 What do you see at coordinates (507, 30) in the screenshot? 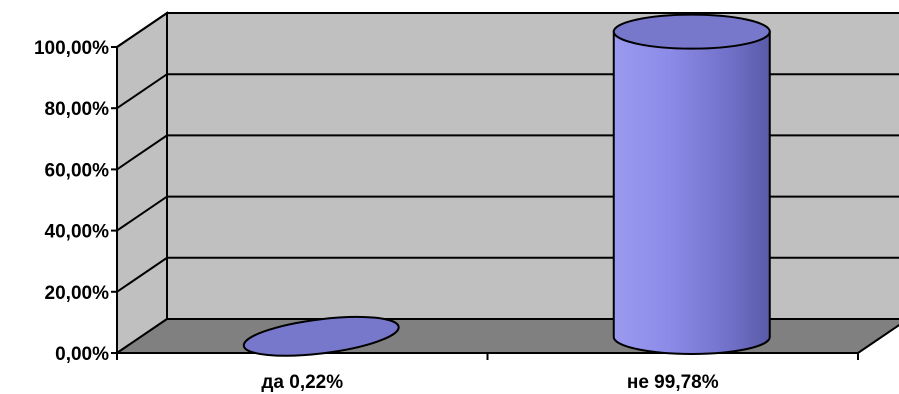
I see `gridline` at bounding box center [507, 30].